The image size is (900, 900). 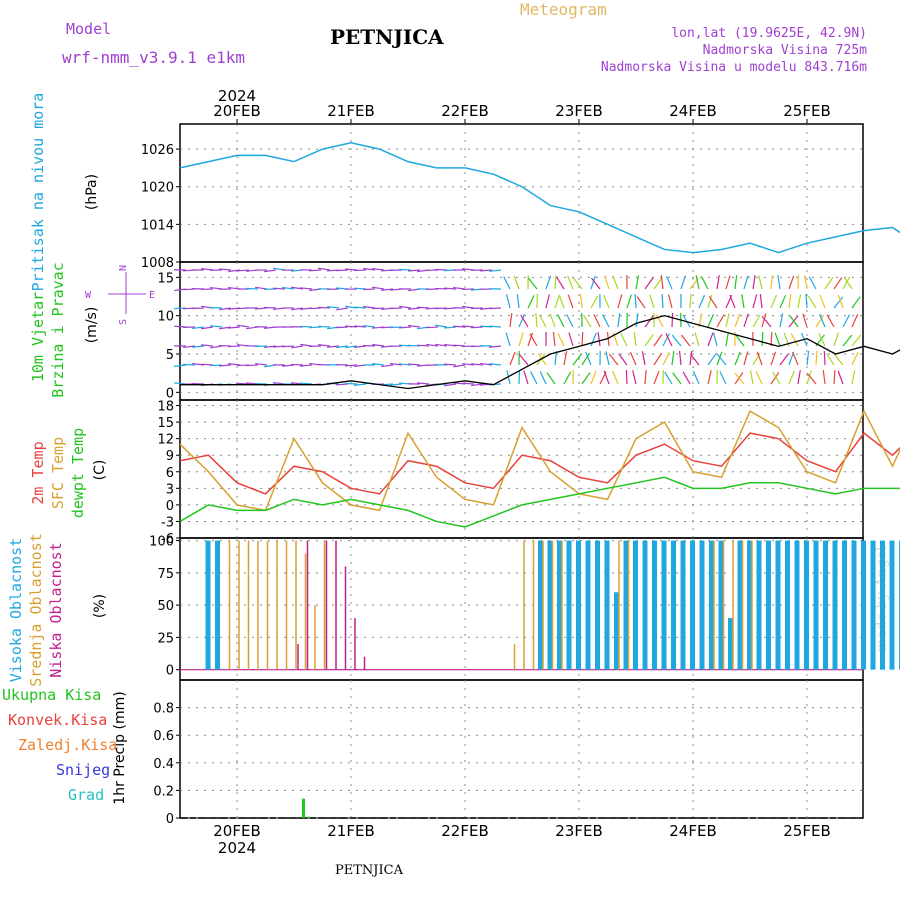 What do you see at coordinates (16, 610) in the screenshot?
I see `cloud-label-1: Visoka Oblacnost` at bounding box center [16, 610].